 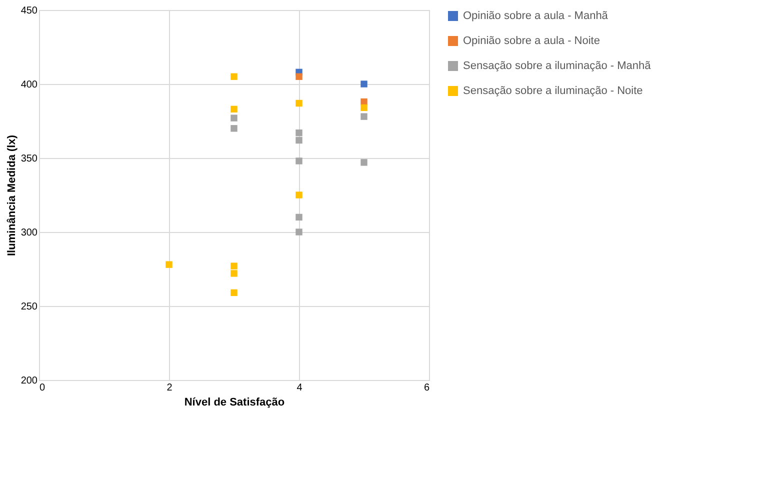 I want to click on y-axis-title: Iluminância Medida (lx), so click(x=12, y=195).